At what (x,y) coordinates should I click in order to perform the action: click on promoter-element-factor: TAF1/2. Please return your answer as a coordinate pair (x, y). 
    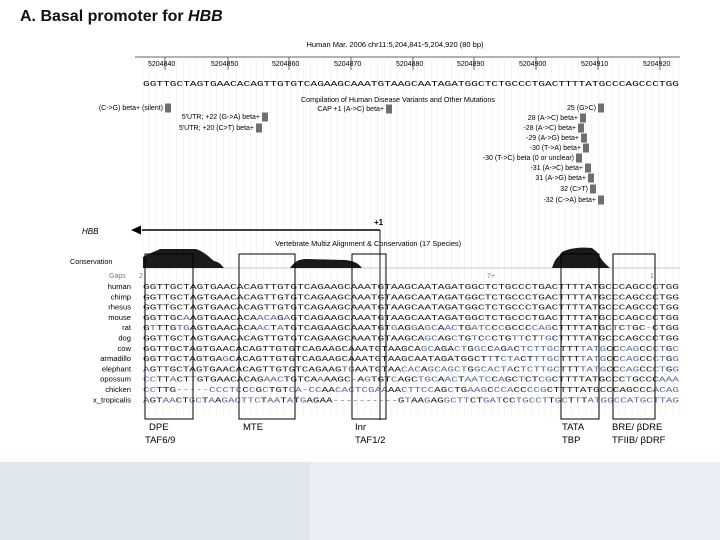
    Looking at the image, I should click on (370, 440).